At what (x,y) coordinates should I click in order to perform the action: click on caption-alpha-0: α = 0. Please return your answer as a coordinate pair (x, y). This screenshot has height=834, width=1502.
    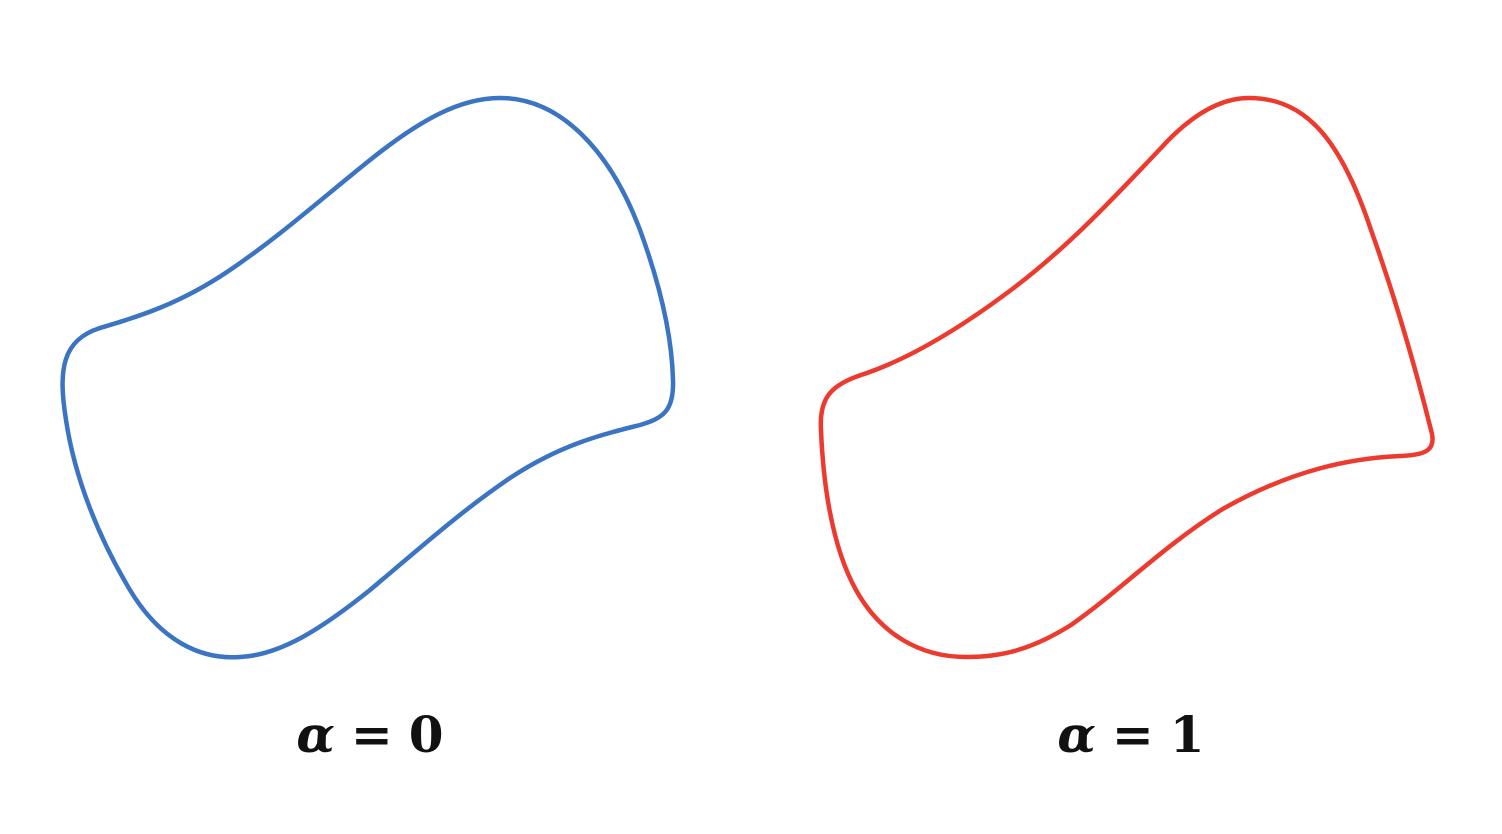
    Looking at the image, I should click on (370, 735).